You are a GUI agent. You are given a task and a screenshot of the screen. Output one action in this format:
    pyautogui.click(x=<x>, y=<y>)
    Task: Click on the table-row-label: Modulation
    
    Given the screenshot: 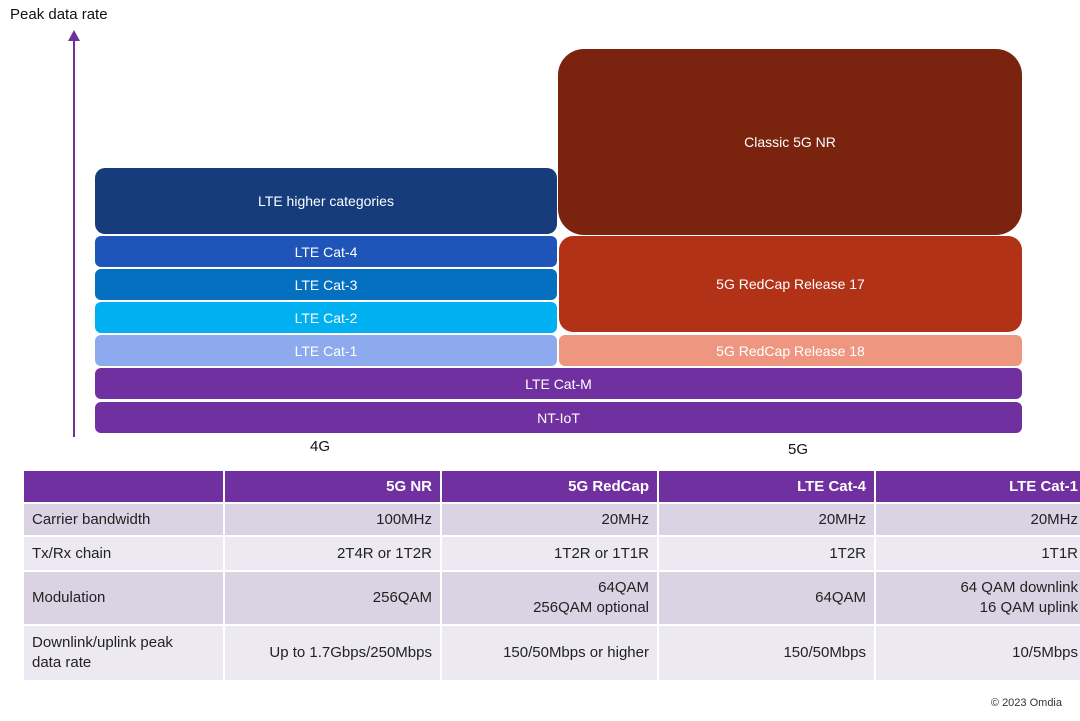 What is the action you would take?
    pyautogui.click(x=123, y=598)
    